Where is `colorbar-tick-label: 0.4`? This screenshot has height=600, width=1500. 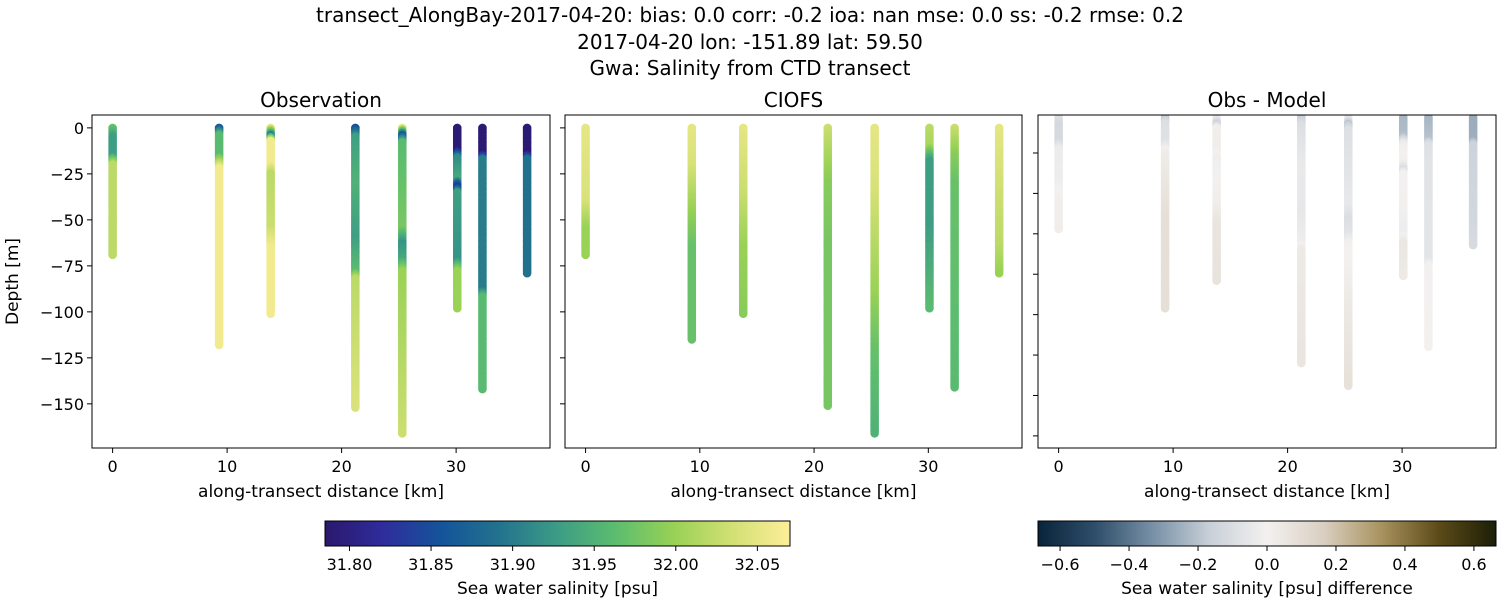 colorbar-tick-label: 0.4 is located at coordinates (1404, 564).